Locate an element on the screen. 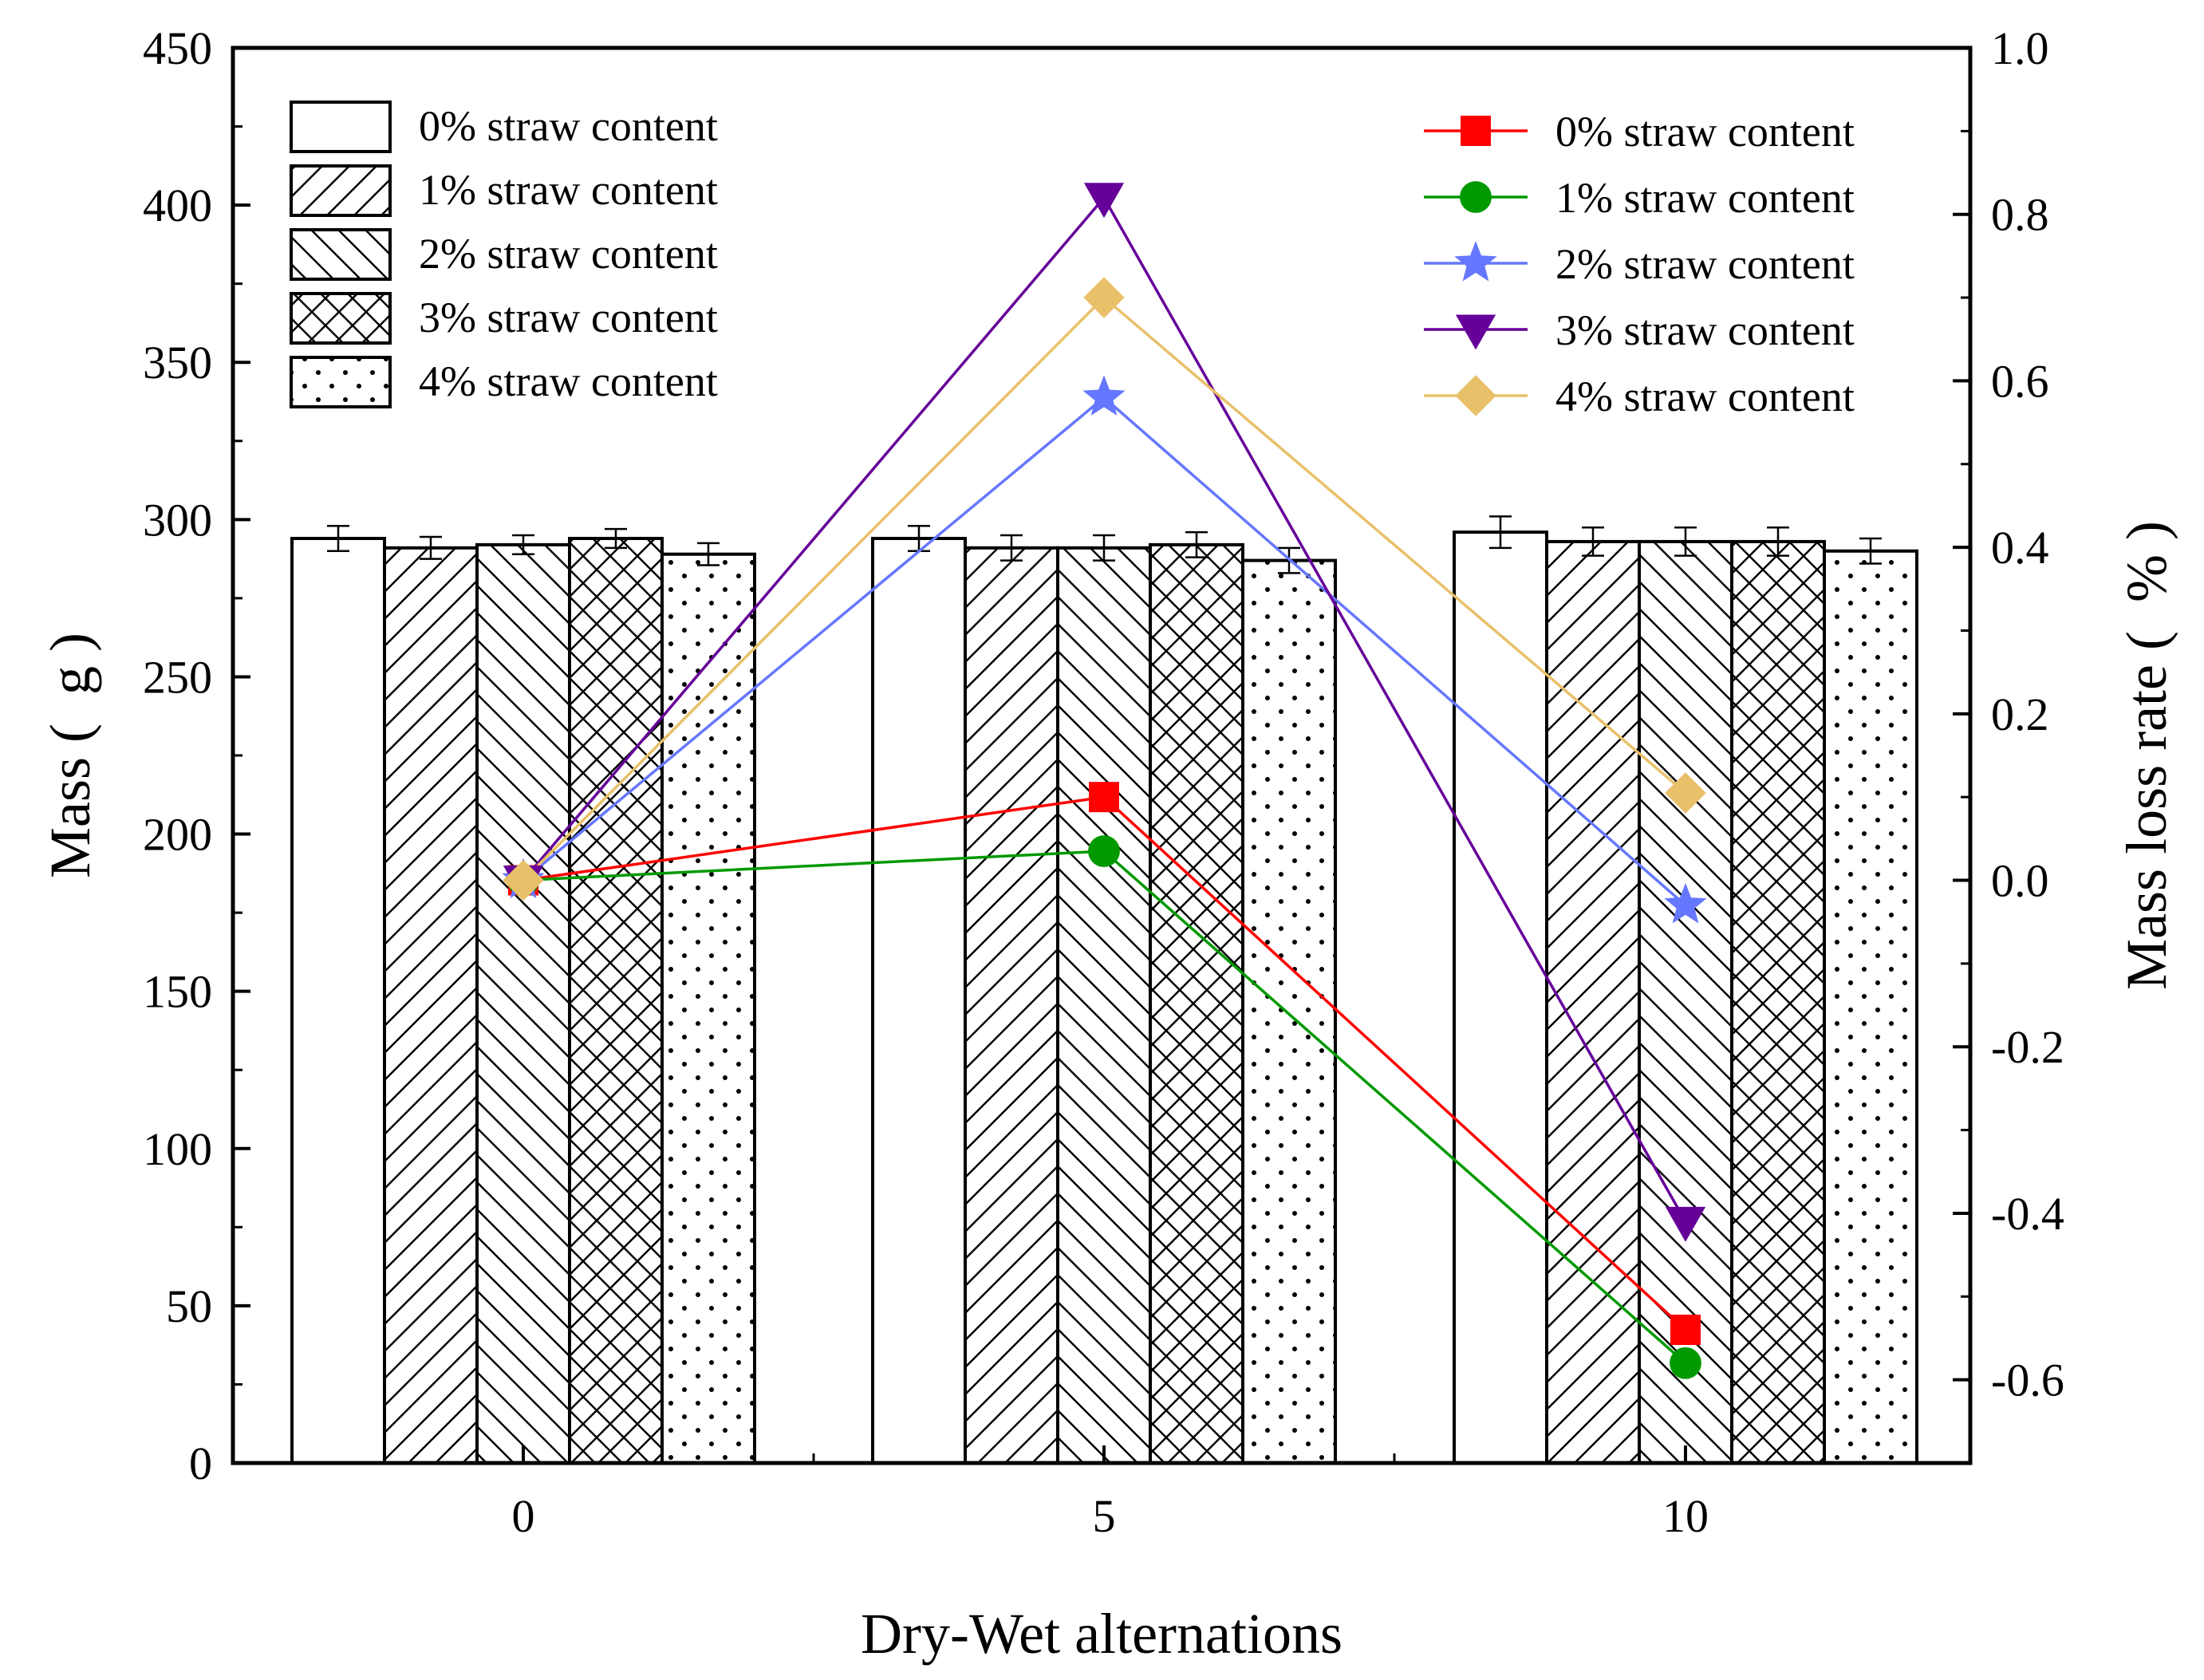  legend-bar-label: 1% straw content is located at coordinates (568, 190).